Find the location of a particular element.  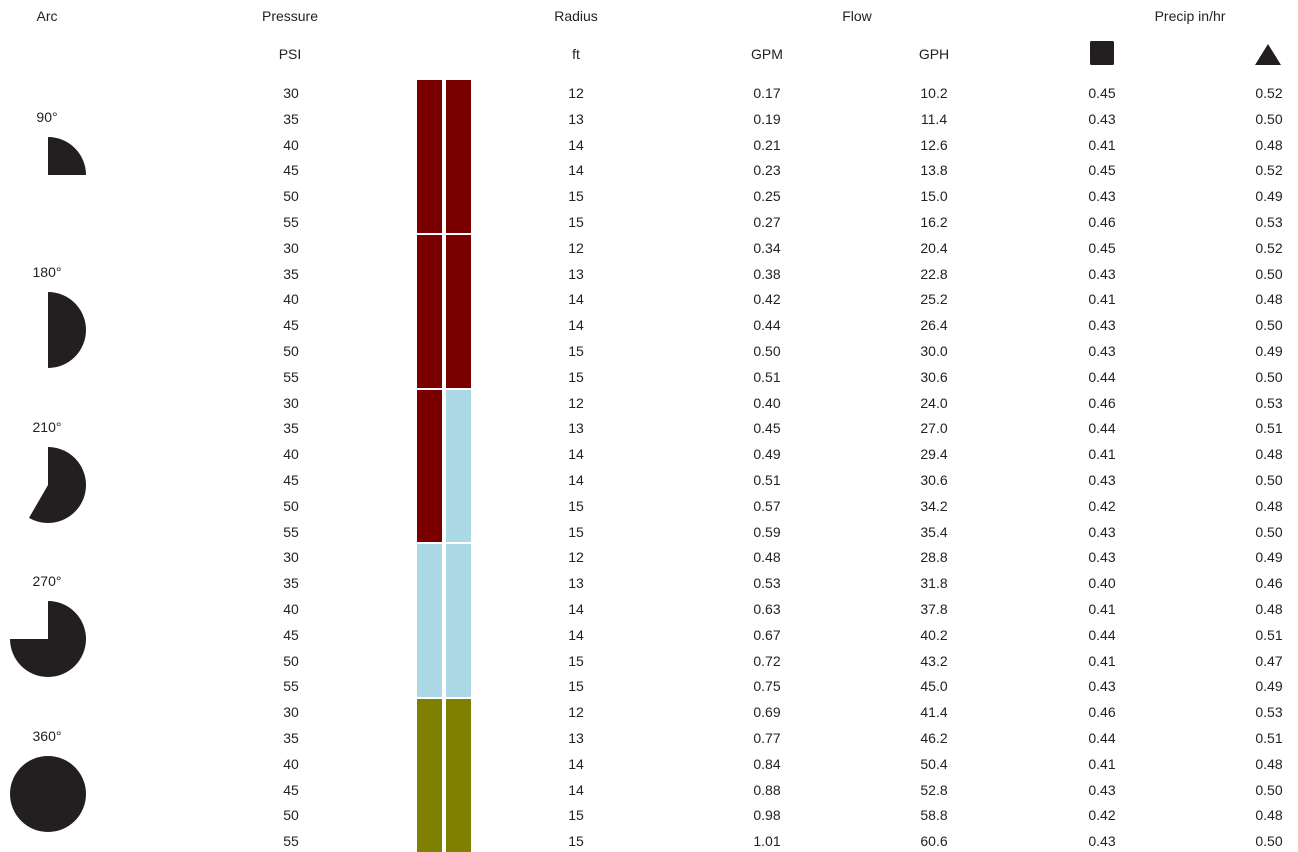

cell-gph: 41.4 is located at coordinates (934, 712).